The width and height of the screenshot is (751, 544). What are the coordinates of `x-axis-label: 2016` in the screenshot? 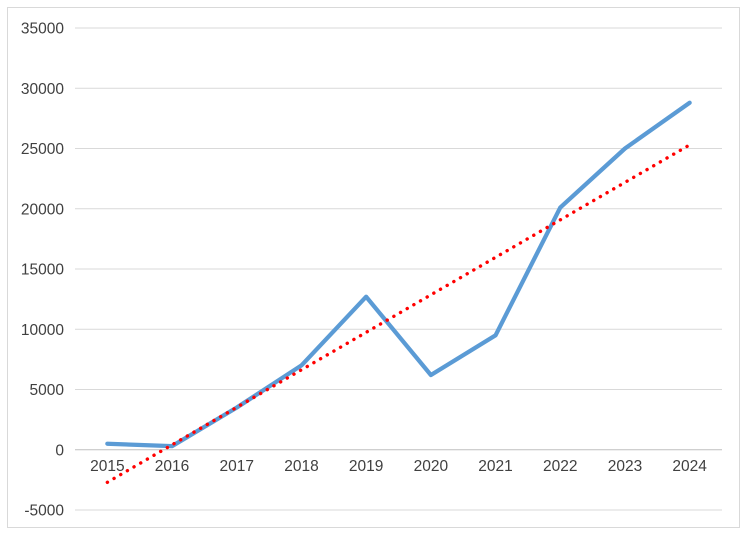 It's located at (172, 466).